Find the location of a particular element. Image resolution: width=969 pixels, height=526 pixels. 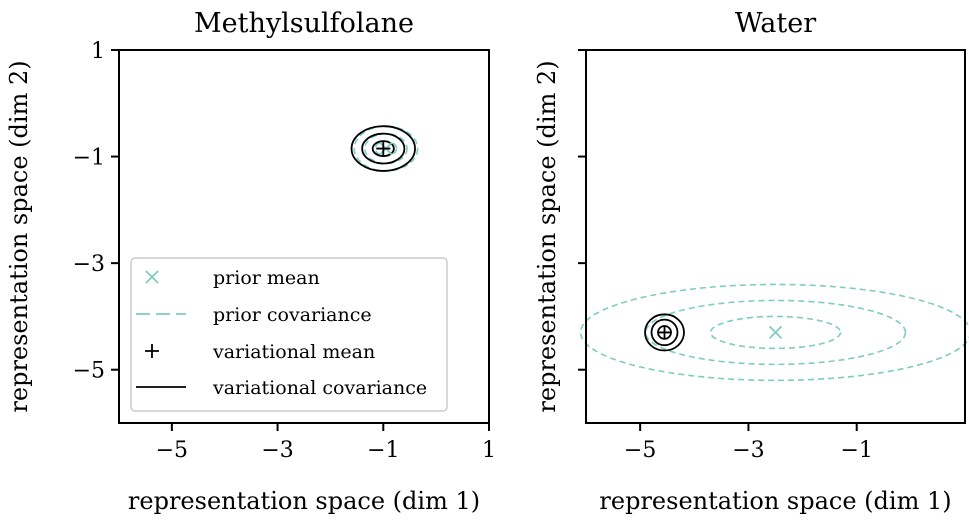

y-tick-label: −3 is located at coordinates (89, 264).